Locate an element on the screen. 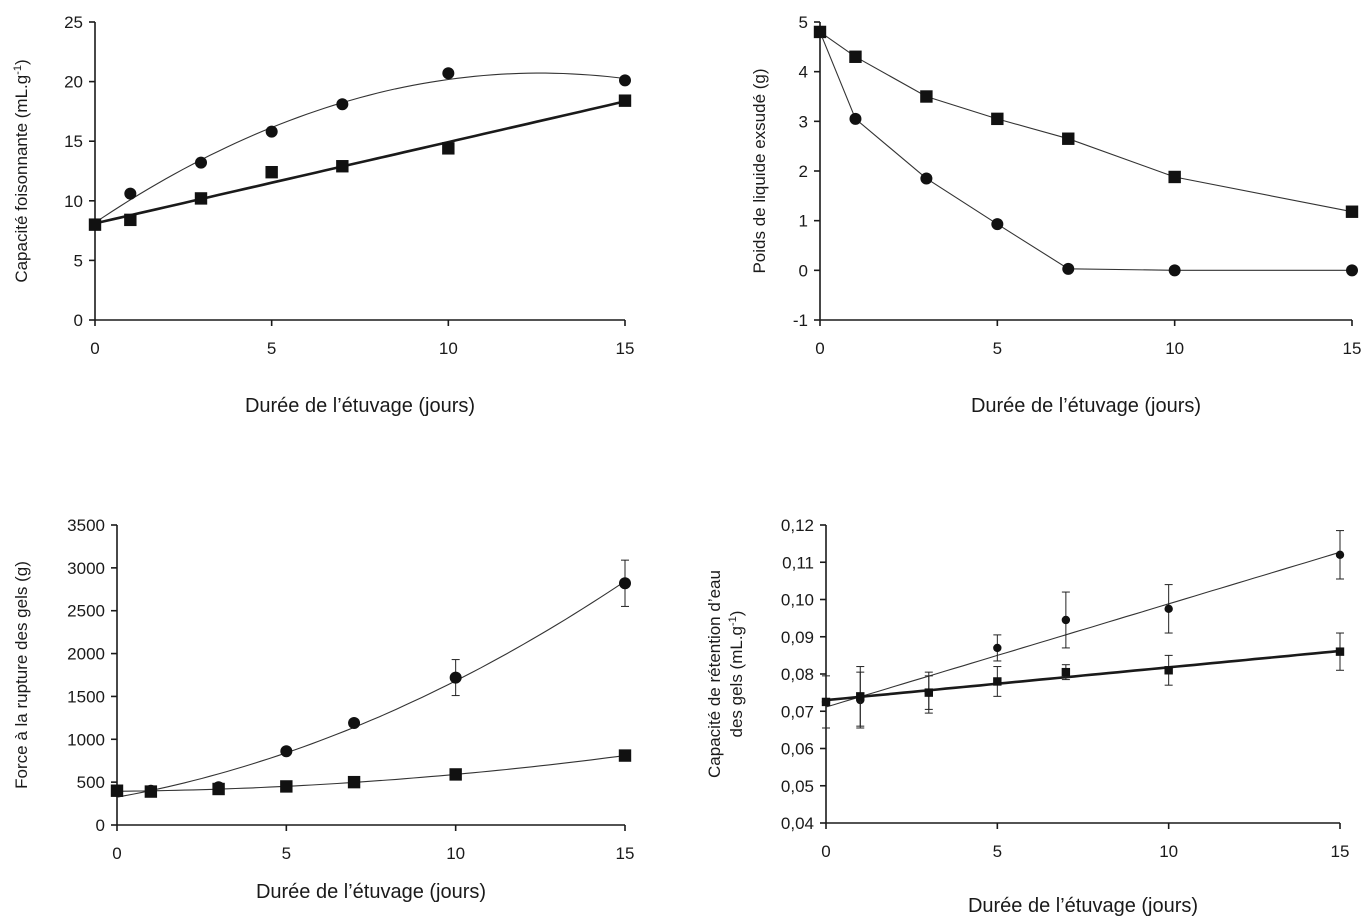 The height and width of the screenshot is (922, 1368). y-axis-label: Capacité de rétention d’eau is located at coordinates (714, 674).